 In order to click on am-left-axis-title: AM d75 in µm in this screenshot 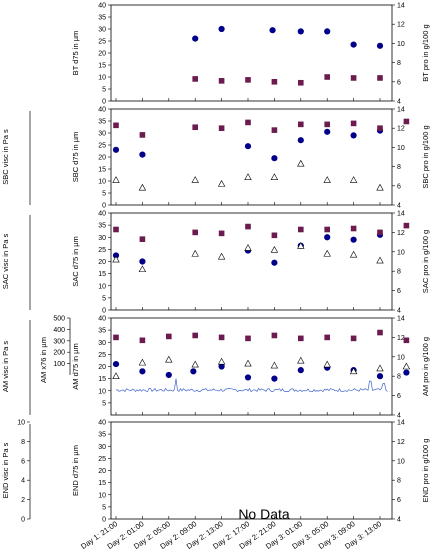, I will do `click(75, 366)`.